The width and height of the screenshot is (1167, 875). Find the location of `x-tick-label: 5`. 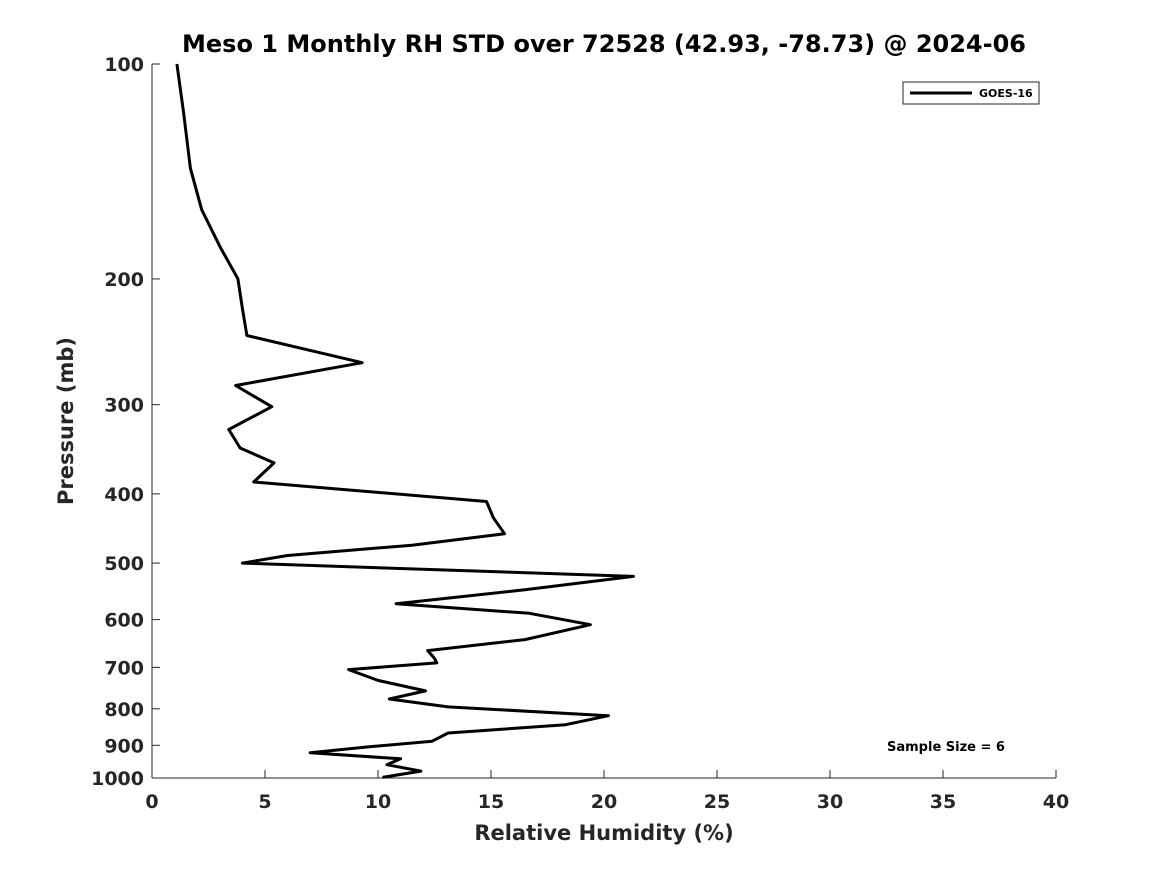

x-tick-label: 5 is located at coordinates (264, 802).